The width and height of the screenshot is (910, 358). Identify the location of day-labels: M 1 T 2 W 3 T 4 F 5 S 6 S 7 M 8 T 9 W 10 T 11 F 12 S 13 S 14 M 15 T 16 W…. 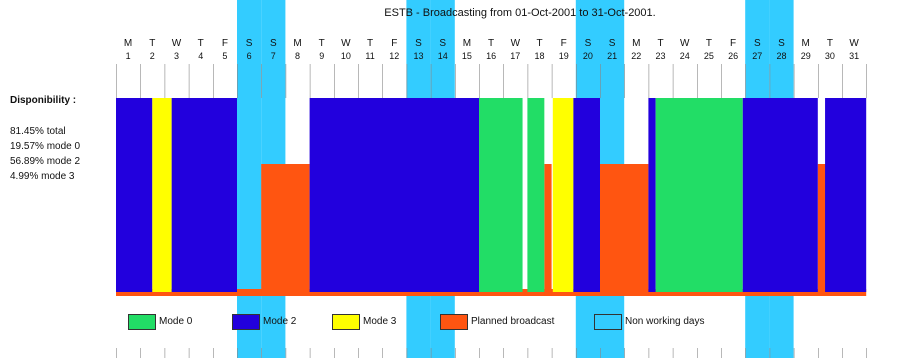
(491, 49).